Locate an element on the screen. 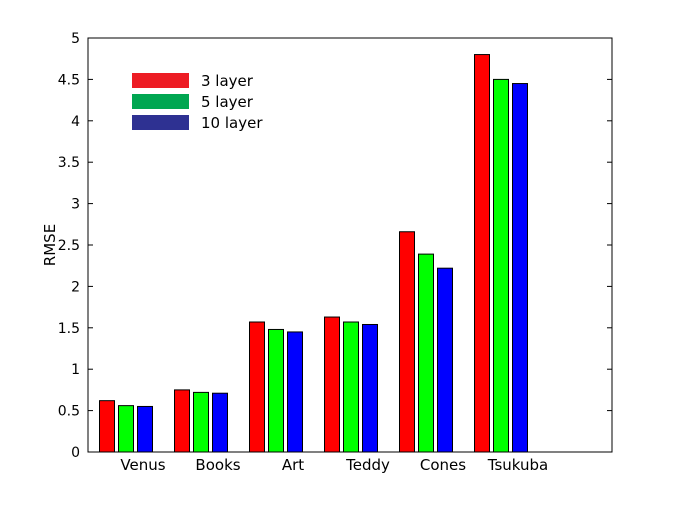  bar-5-layer-teddy is located at coordinates (351, 387).